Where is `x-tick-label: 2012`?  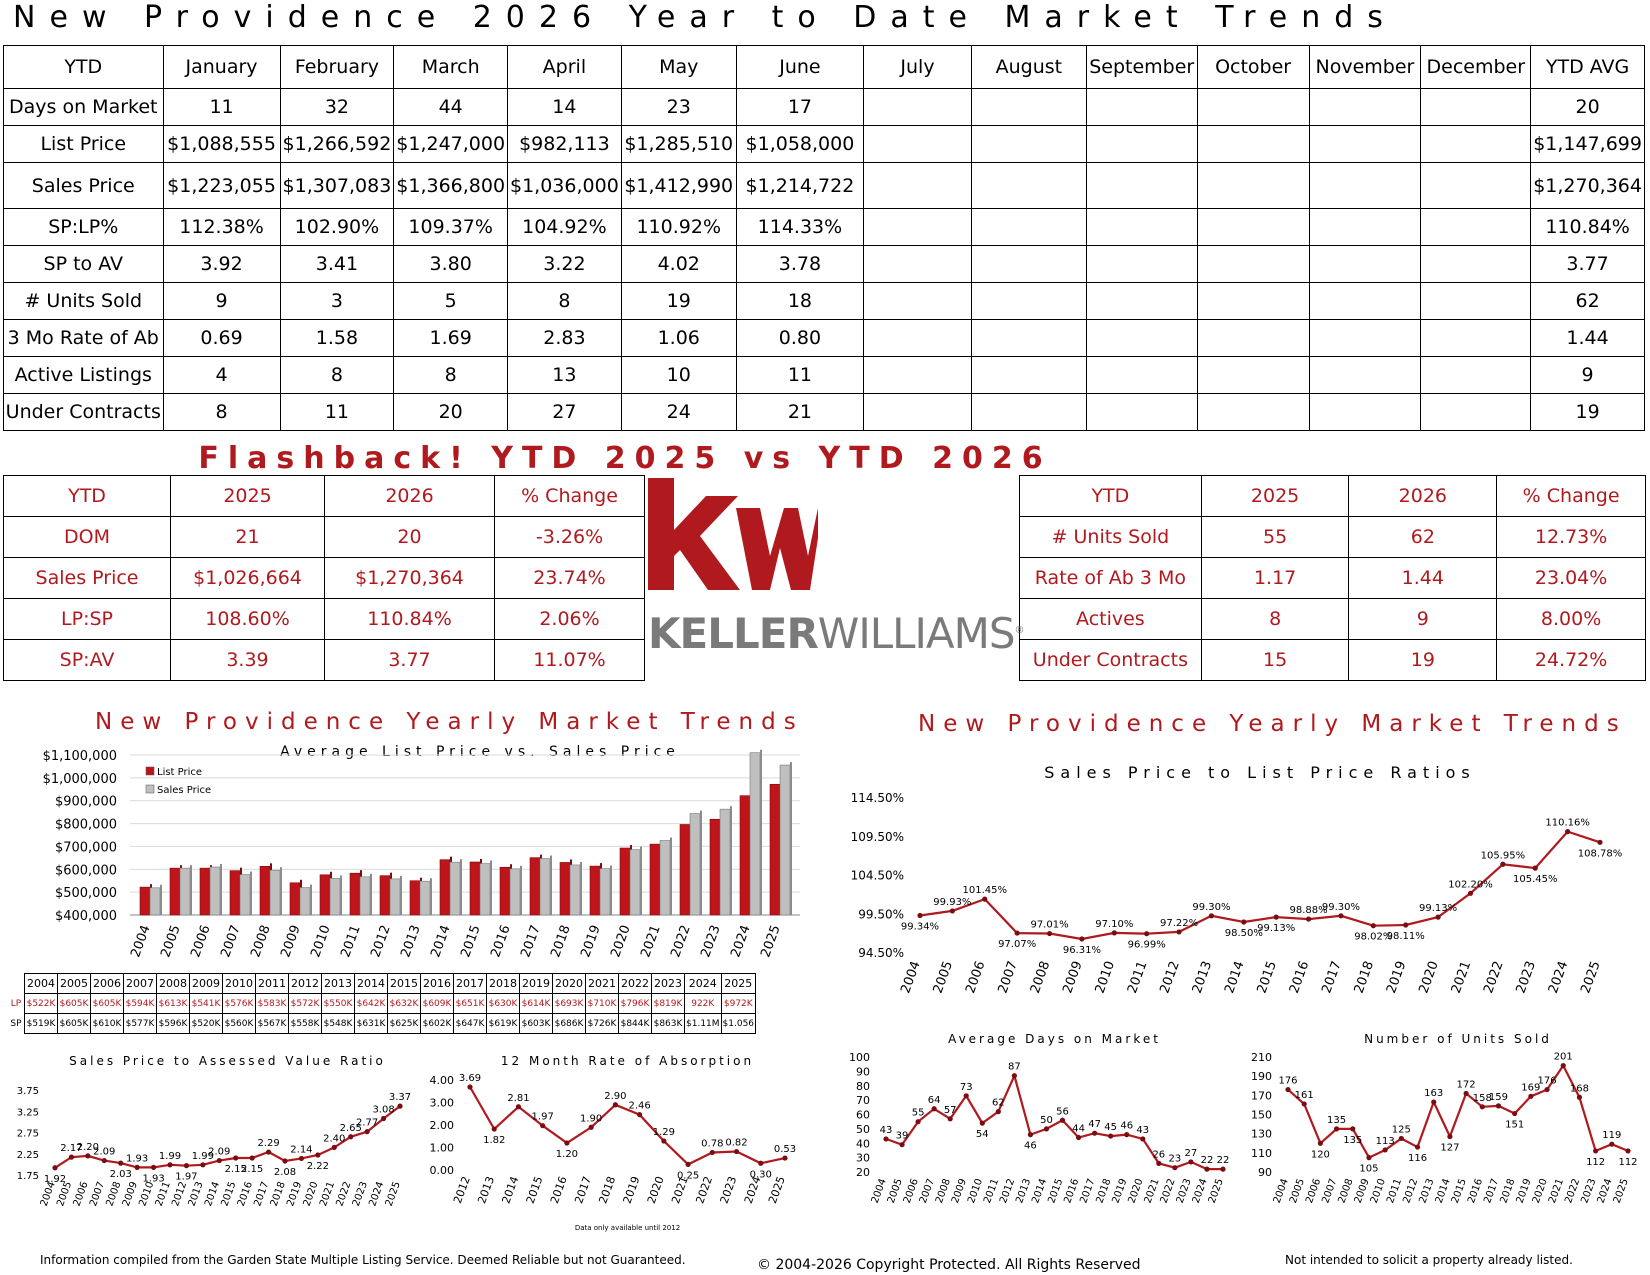
x-tick-label: 2012 is located at coordinates (1169, 977).